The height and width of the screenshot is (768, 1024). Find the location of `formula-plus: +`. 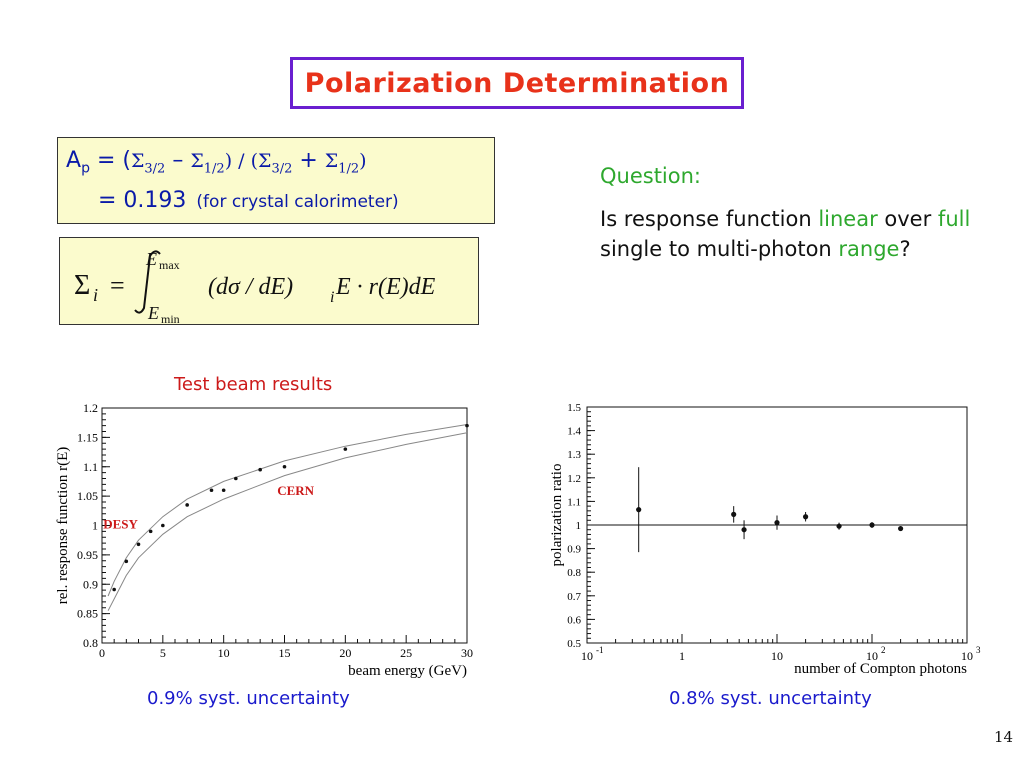

formula-plus: + is located at coordinates (308, 160).